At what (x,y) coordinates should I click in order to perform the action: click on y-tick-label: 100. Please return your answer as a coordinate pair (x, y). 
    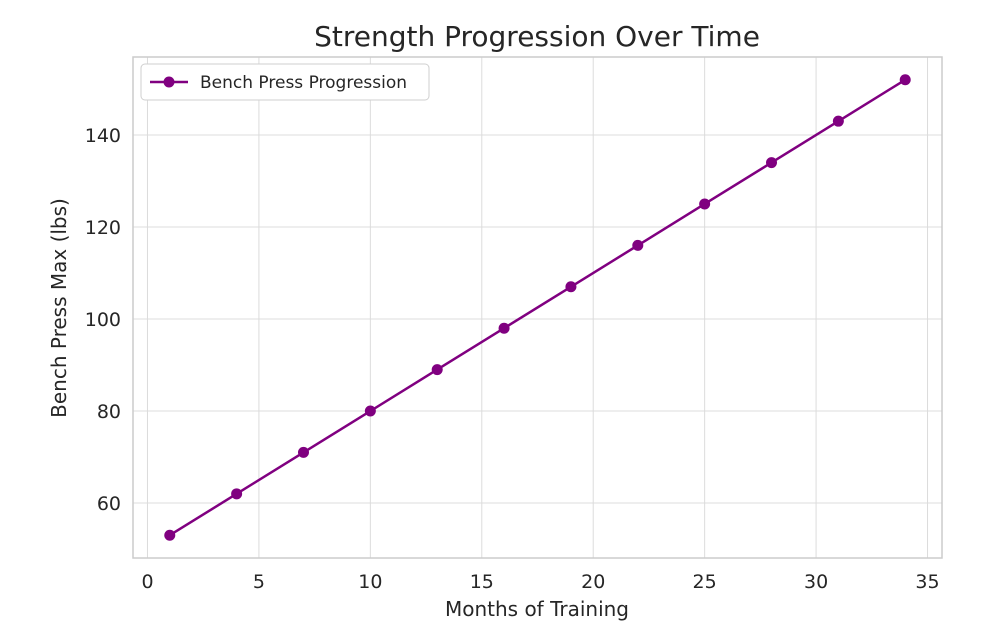
    Looking at the image, I should click on (103, 320).